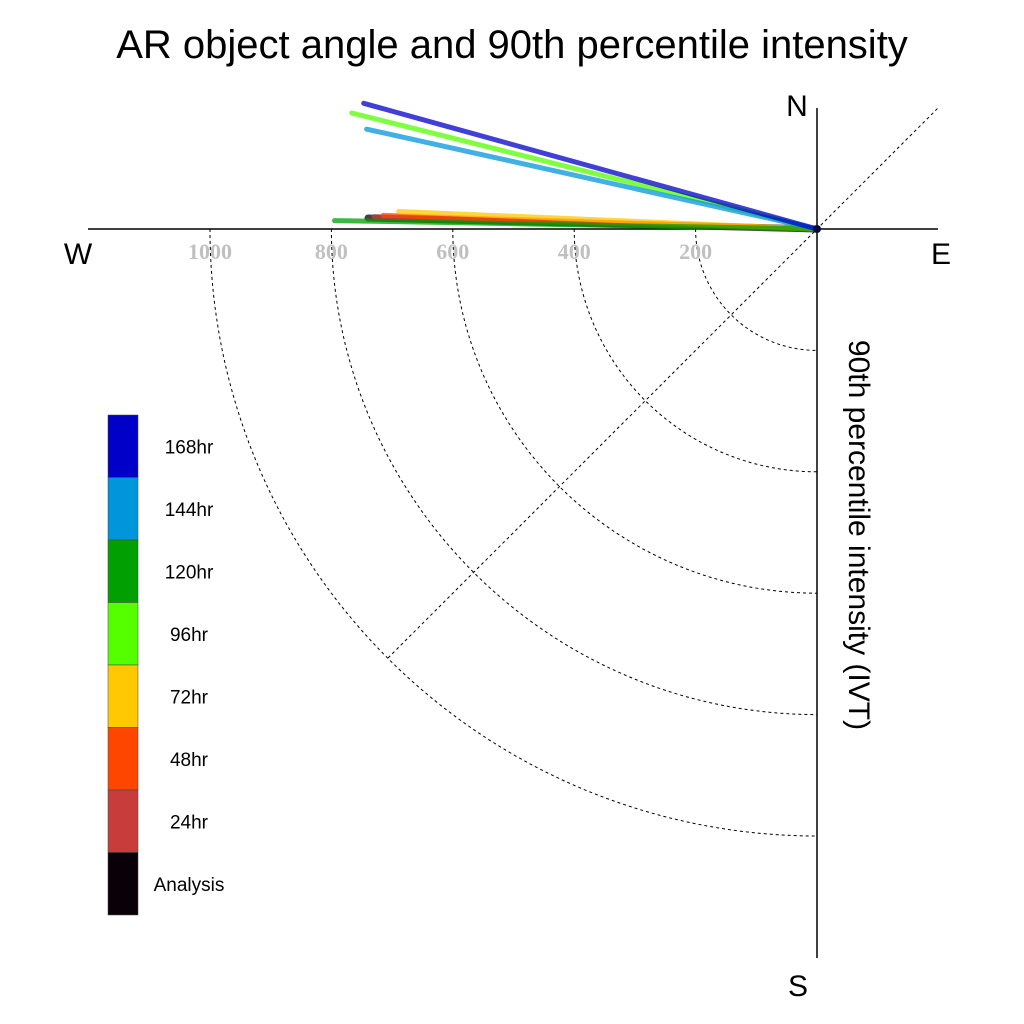 This screenshot has height=1024, width=1024. What do you see at coordinates (576, 225) in the screenshot?
I see `series-line-120hr` at bounding box center [576, 225].